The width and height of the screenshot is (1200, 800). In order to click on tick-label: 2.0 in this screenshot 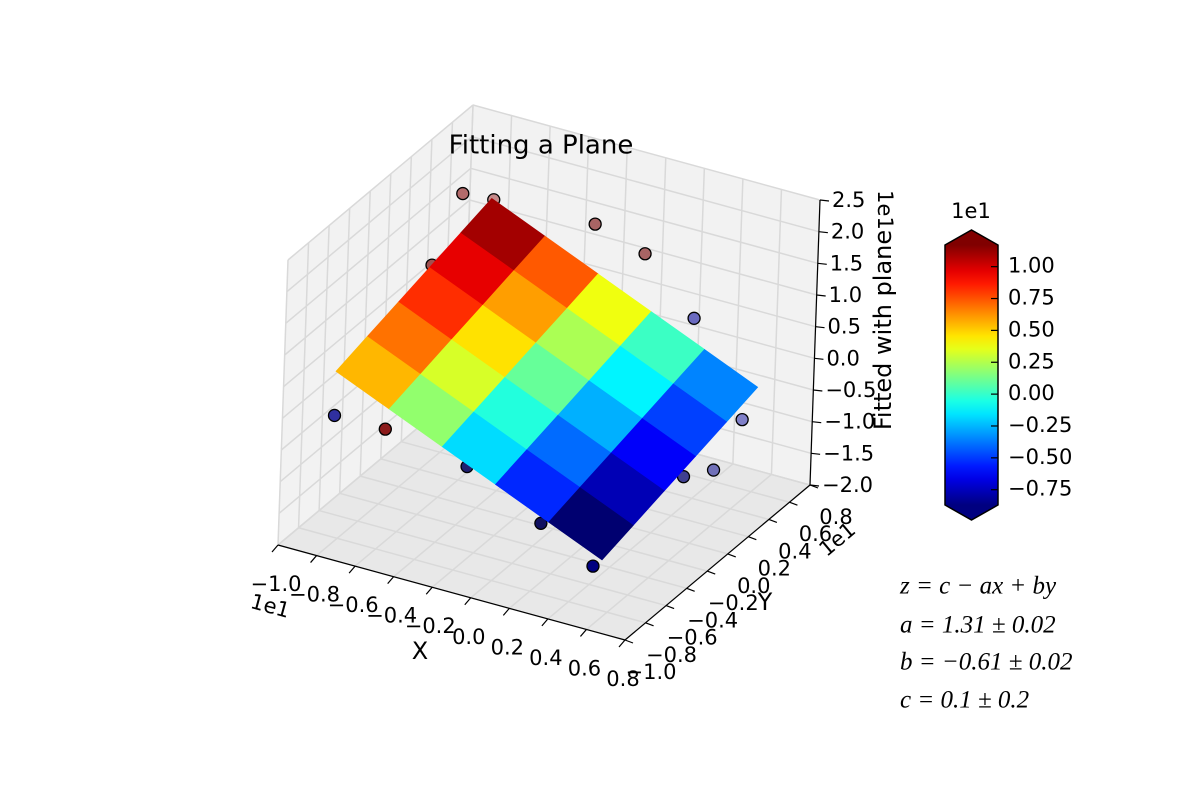, I will do `click(847, 232)`.